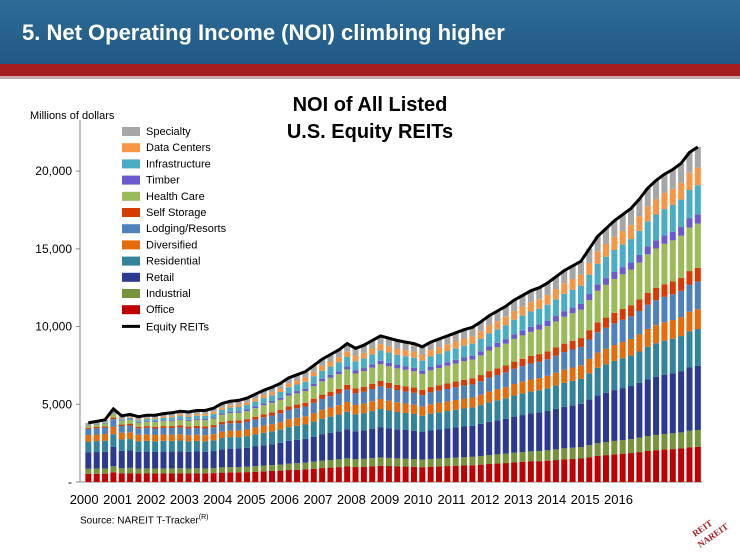 The height and width of the screenshot is (555, 740). What do you see at coordinates (131, 293) in the screenshot?
I see `legend-swatch` at bounding box center [131, 293].